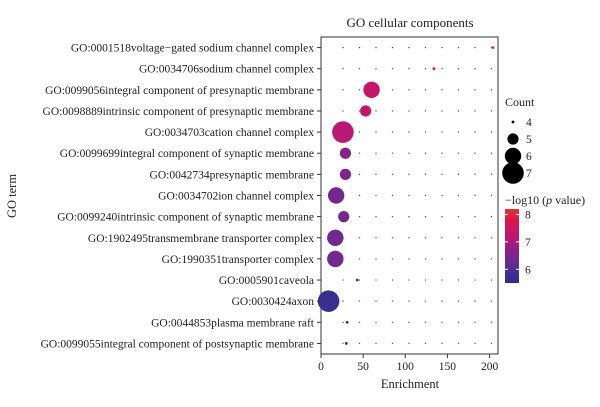 This screenshot has width=600, height=407. Describe the element at coordinates (520, 102) in the screenshot. I see `size-legend-title: Count` at that location.